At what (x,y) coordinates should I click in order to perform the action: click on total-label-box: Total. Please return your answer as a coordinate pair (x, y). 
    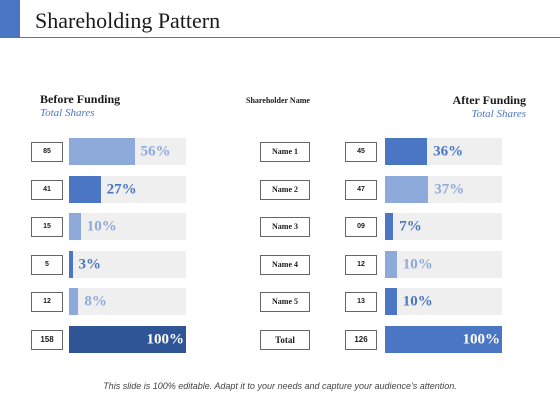
    Looking at the image, I should click on (285, 339).